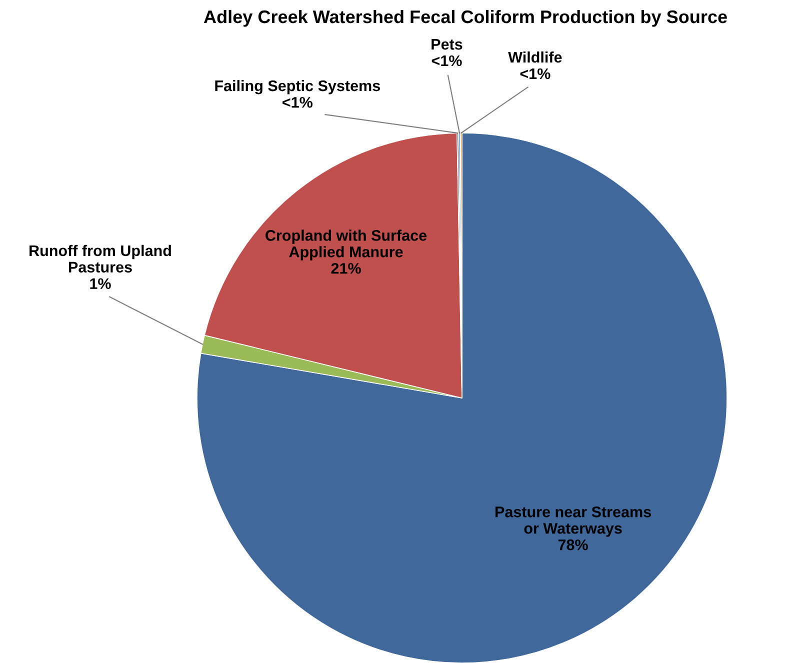  Describe the element at coordinates (297, 87) in the screenshot. I see `slice-label: Failing Septic Systems` at that location.